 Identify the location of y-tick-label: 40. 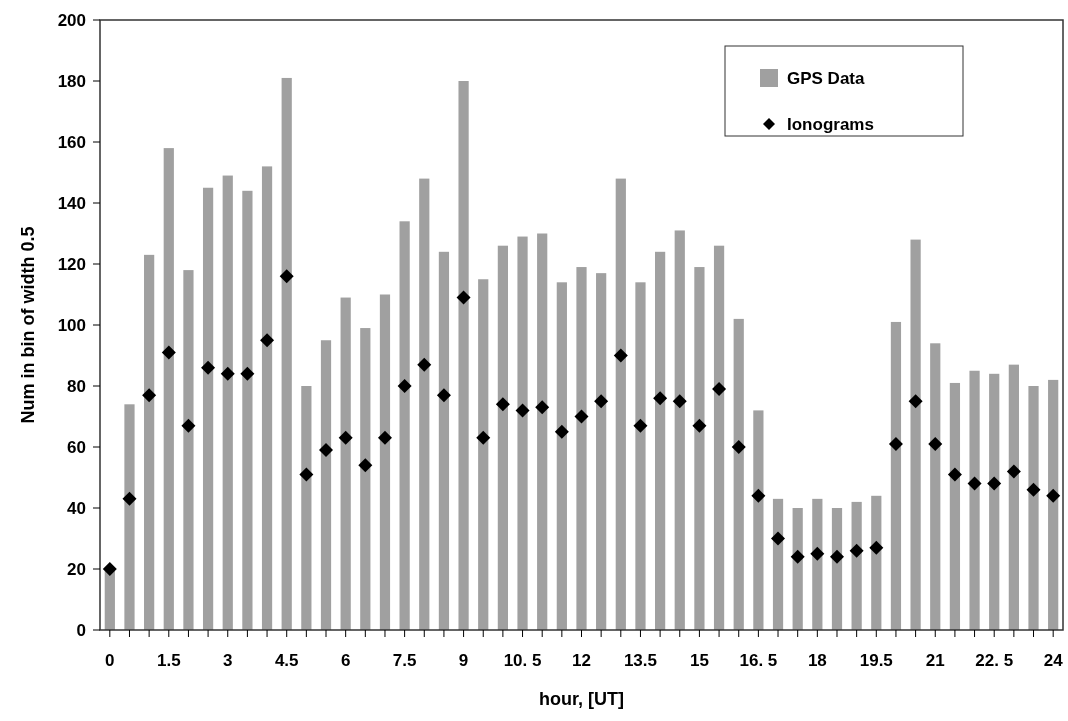
(76, 508).